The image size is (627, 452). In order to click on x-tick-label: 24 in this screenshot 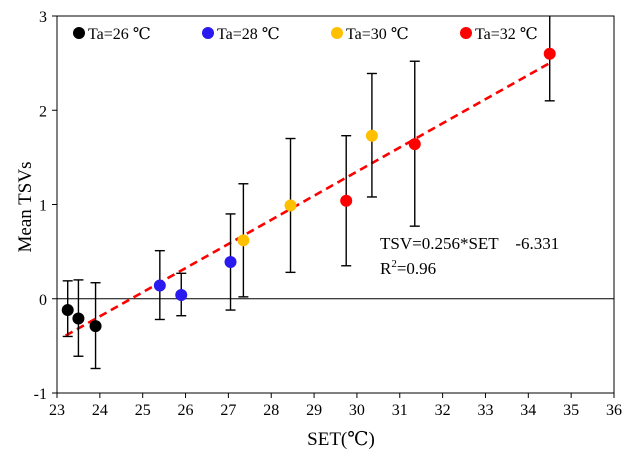, I will do `click(100, 410)`.